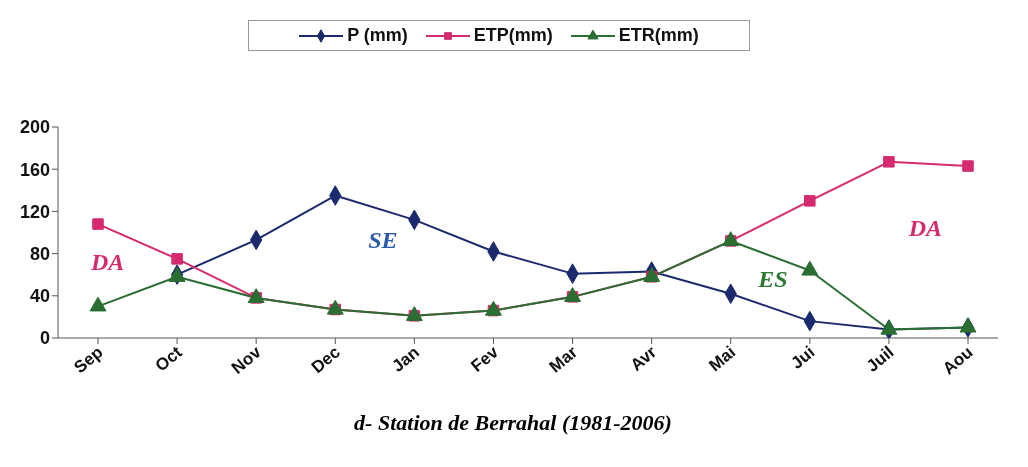 The image size is (1028, 467). I want to click on x-tick-label: Sep, so click(88, 360).